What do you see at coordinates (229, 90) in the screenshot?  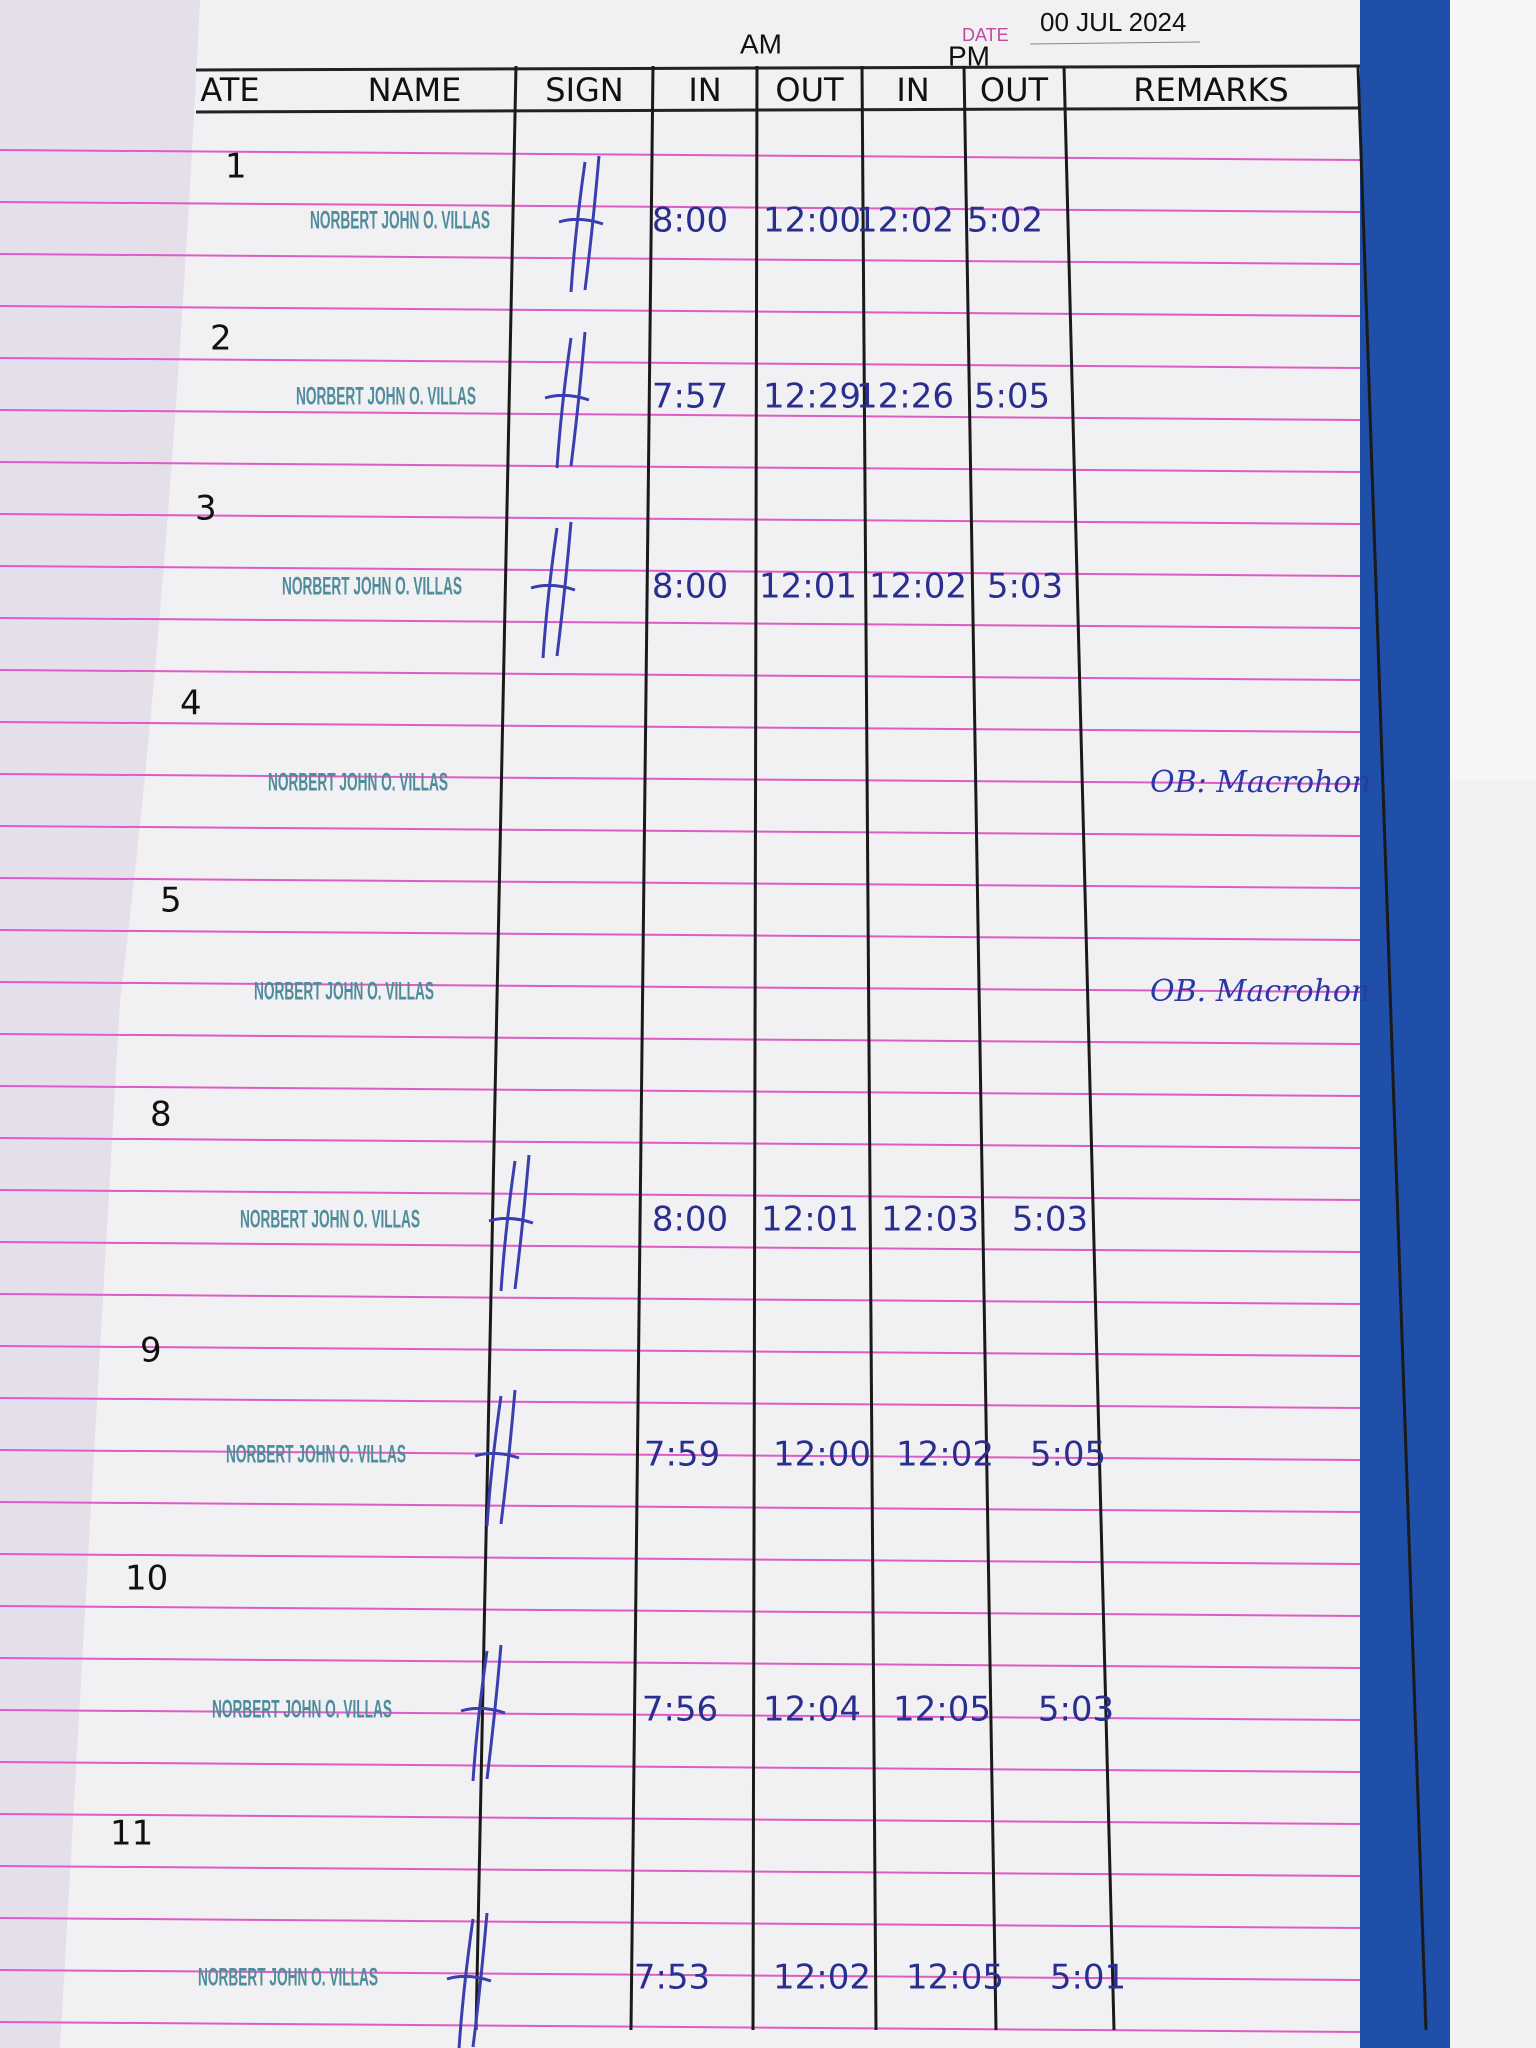 I see `column-header: ATE` at bounding box center [229, 90].